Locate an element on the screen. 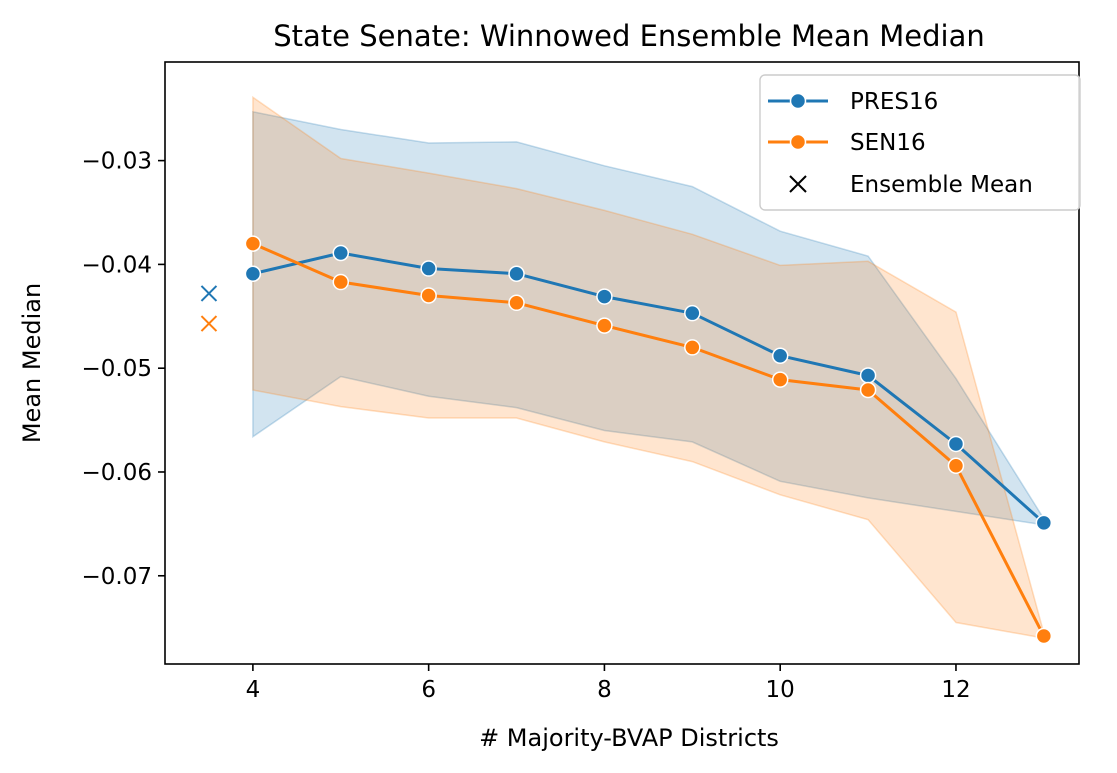 The height and width of the screenshot is (773, 1117). legend-label-sen16: SEN16 is located at coordinates (888, 143).